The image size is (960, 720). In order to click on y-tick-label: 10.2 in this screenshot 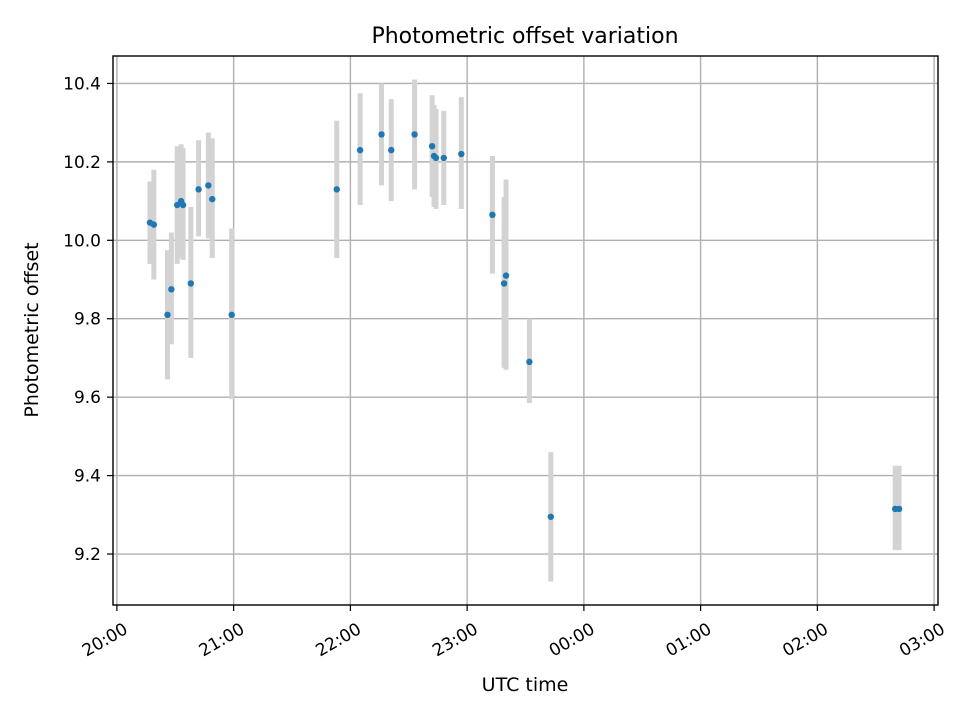, I will do `click(82, 163)`.